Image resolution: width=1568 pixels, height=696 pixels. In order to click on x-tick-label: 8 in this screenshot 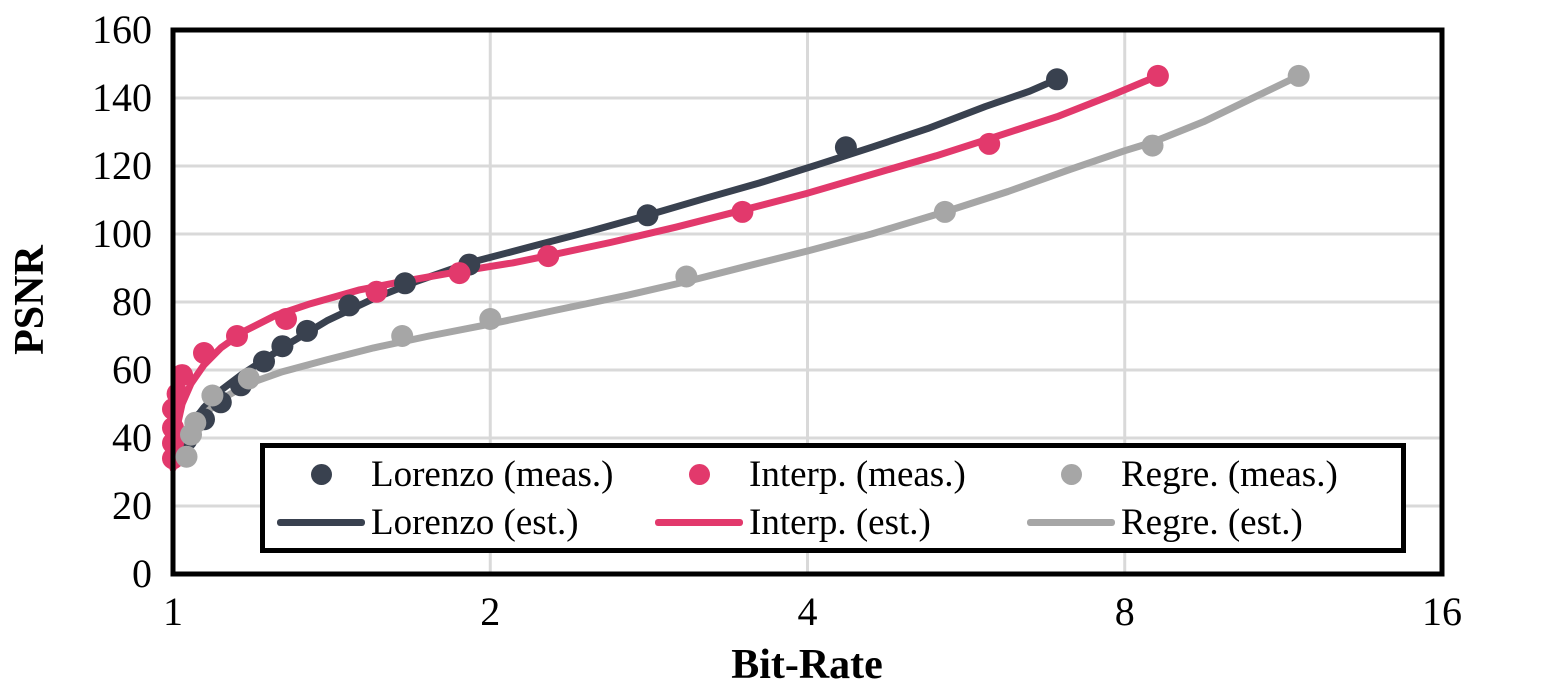, I will do `click(1124, 611)`.